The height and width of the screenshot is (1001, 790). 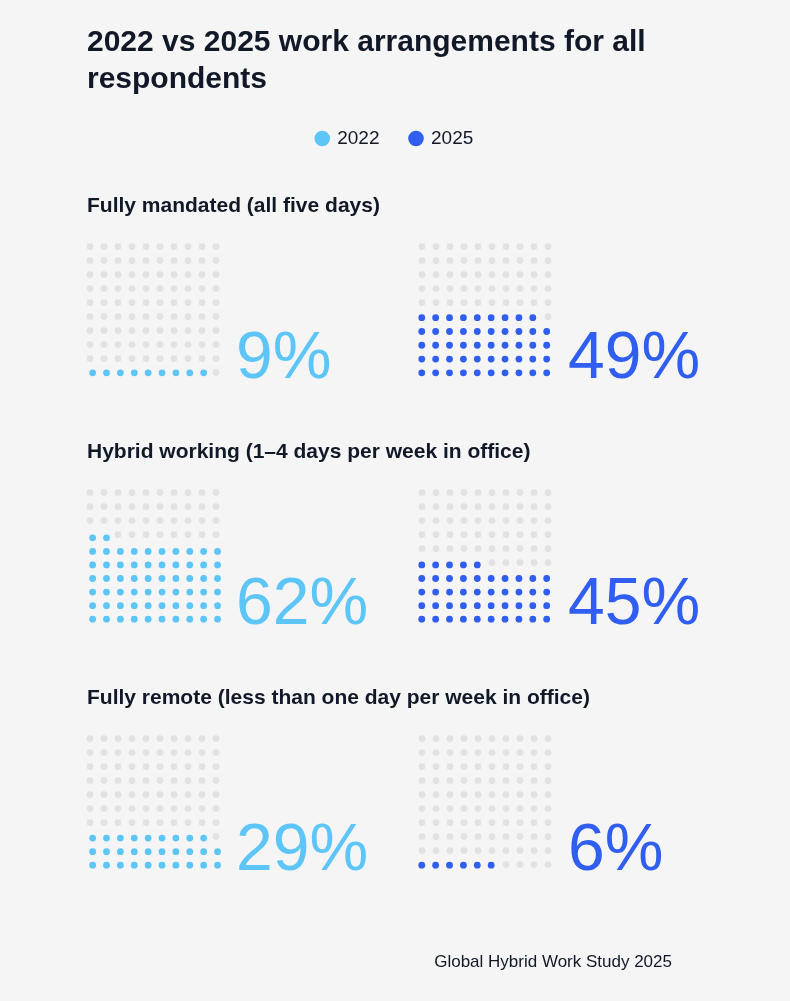 What do you see at coordinates (338, 696) in the screenshot?
I see `category-label: Fully remote (less than one day per week in office)` at bounding box center [338, 696].